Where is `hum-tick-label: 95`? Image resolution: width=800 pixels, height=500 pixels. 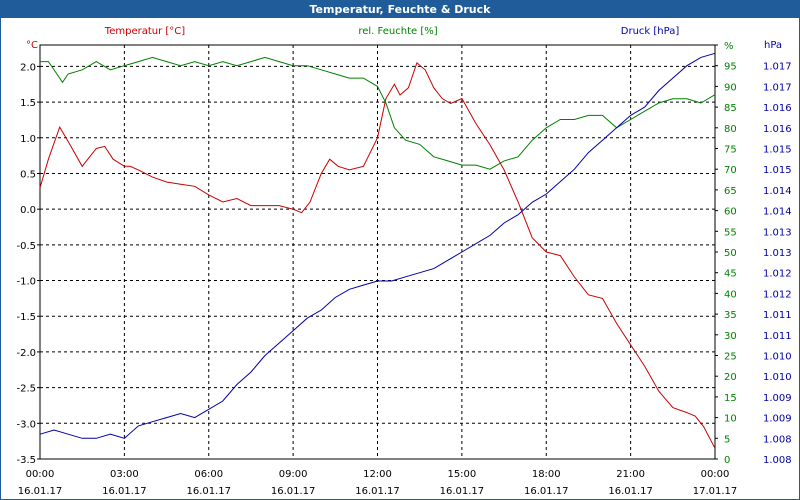 hum-tick-label: 95 is located at coordinates (730, 67).